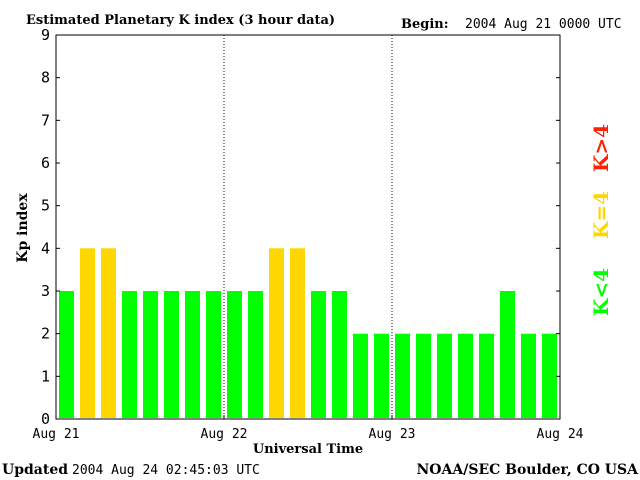  What do you see at coordinates (56, 434) in the screenshot?
I see `x-tick-label: Aug 21` at bounding box center [56, 434].